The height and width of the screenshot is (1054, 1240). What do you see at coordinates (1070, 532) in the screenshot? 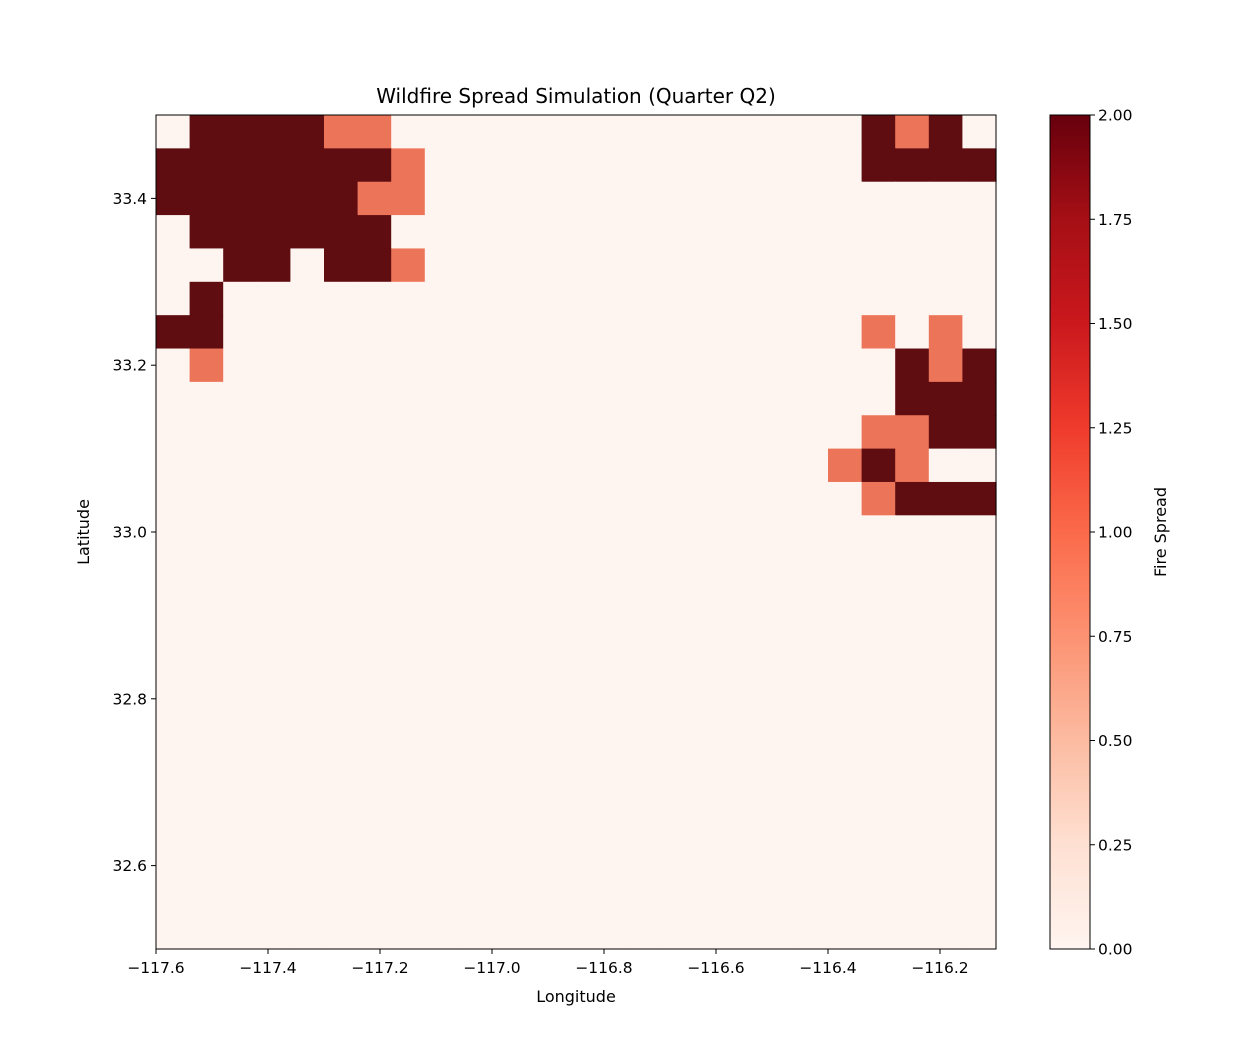
I see `colorbar` at bounding box center [1070, 532].